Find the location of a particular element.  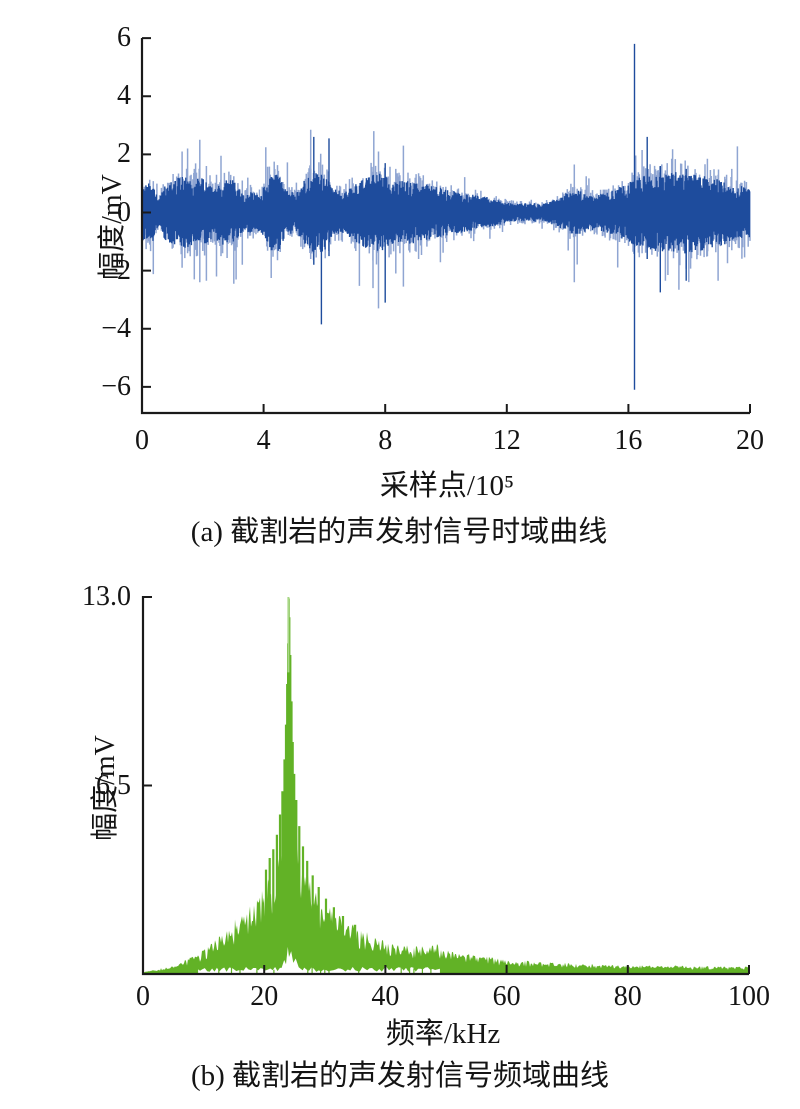

chart-a-y-tick-2: 2 is located at coordinates (124, 154).